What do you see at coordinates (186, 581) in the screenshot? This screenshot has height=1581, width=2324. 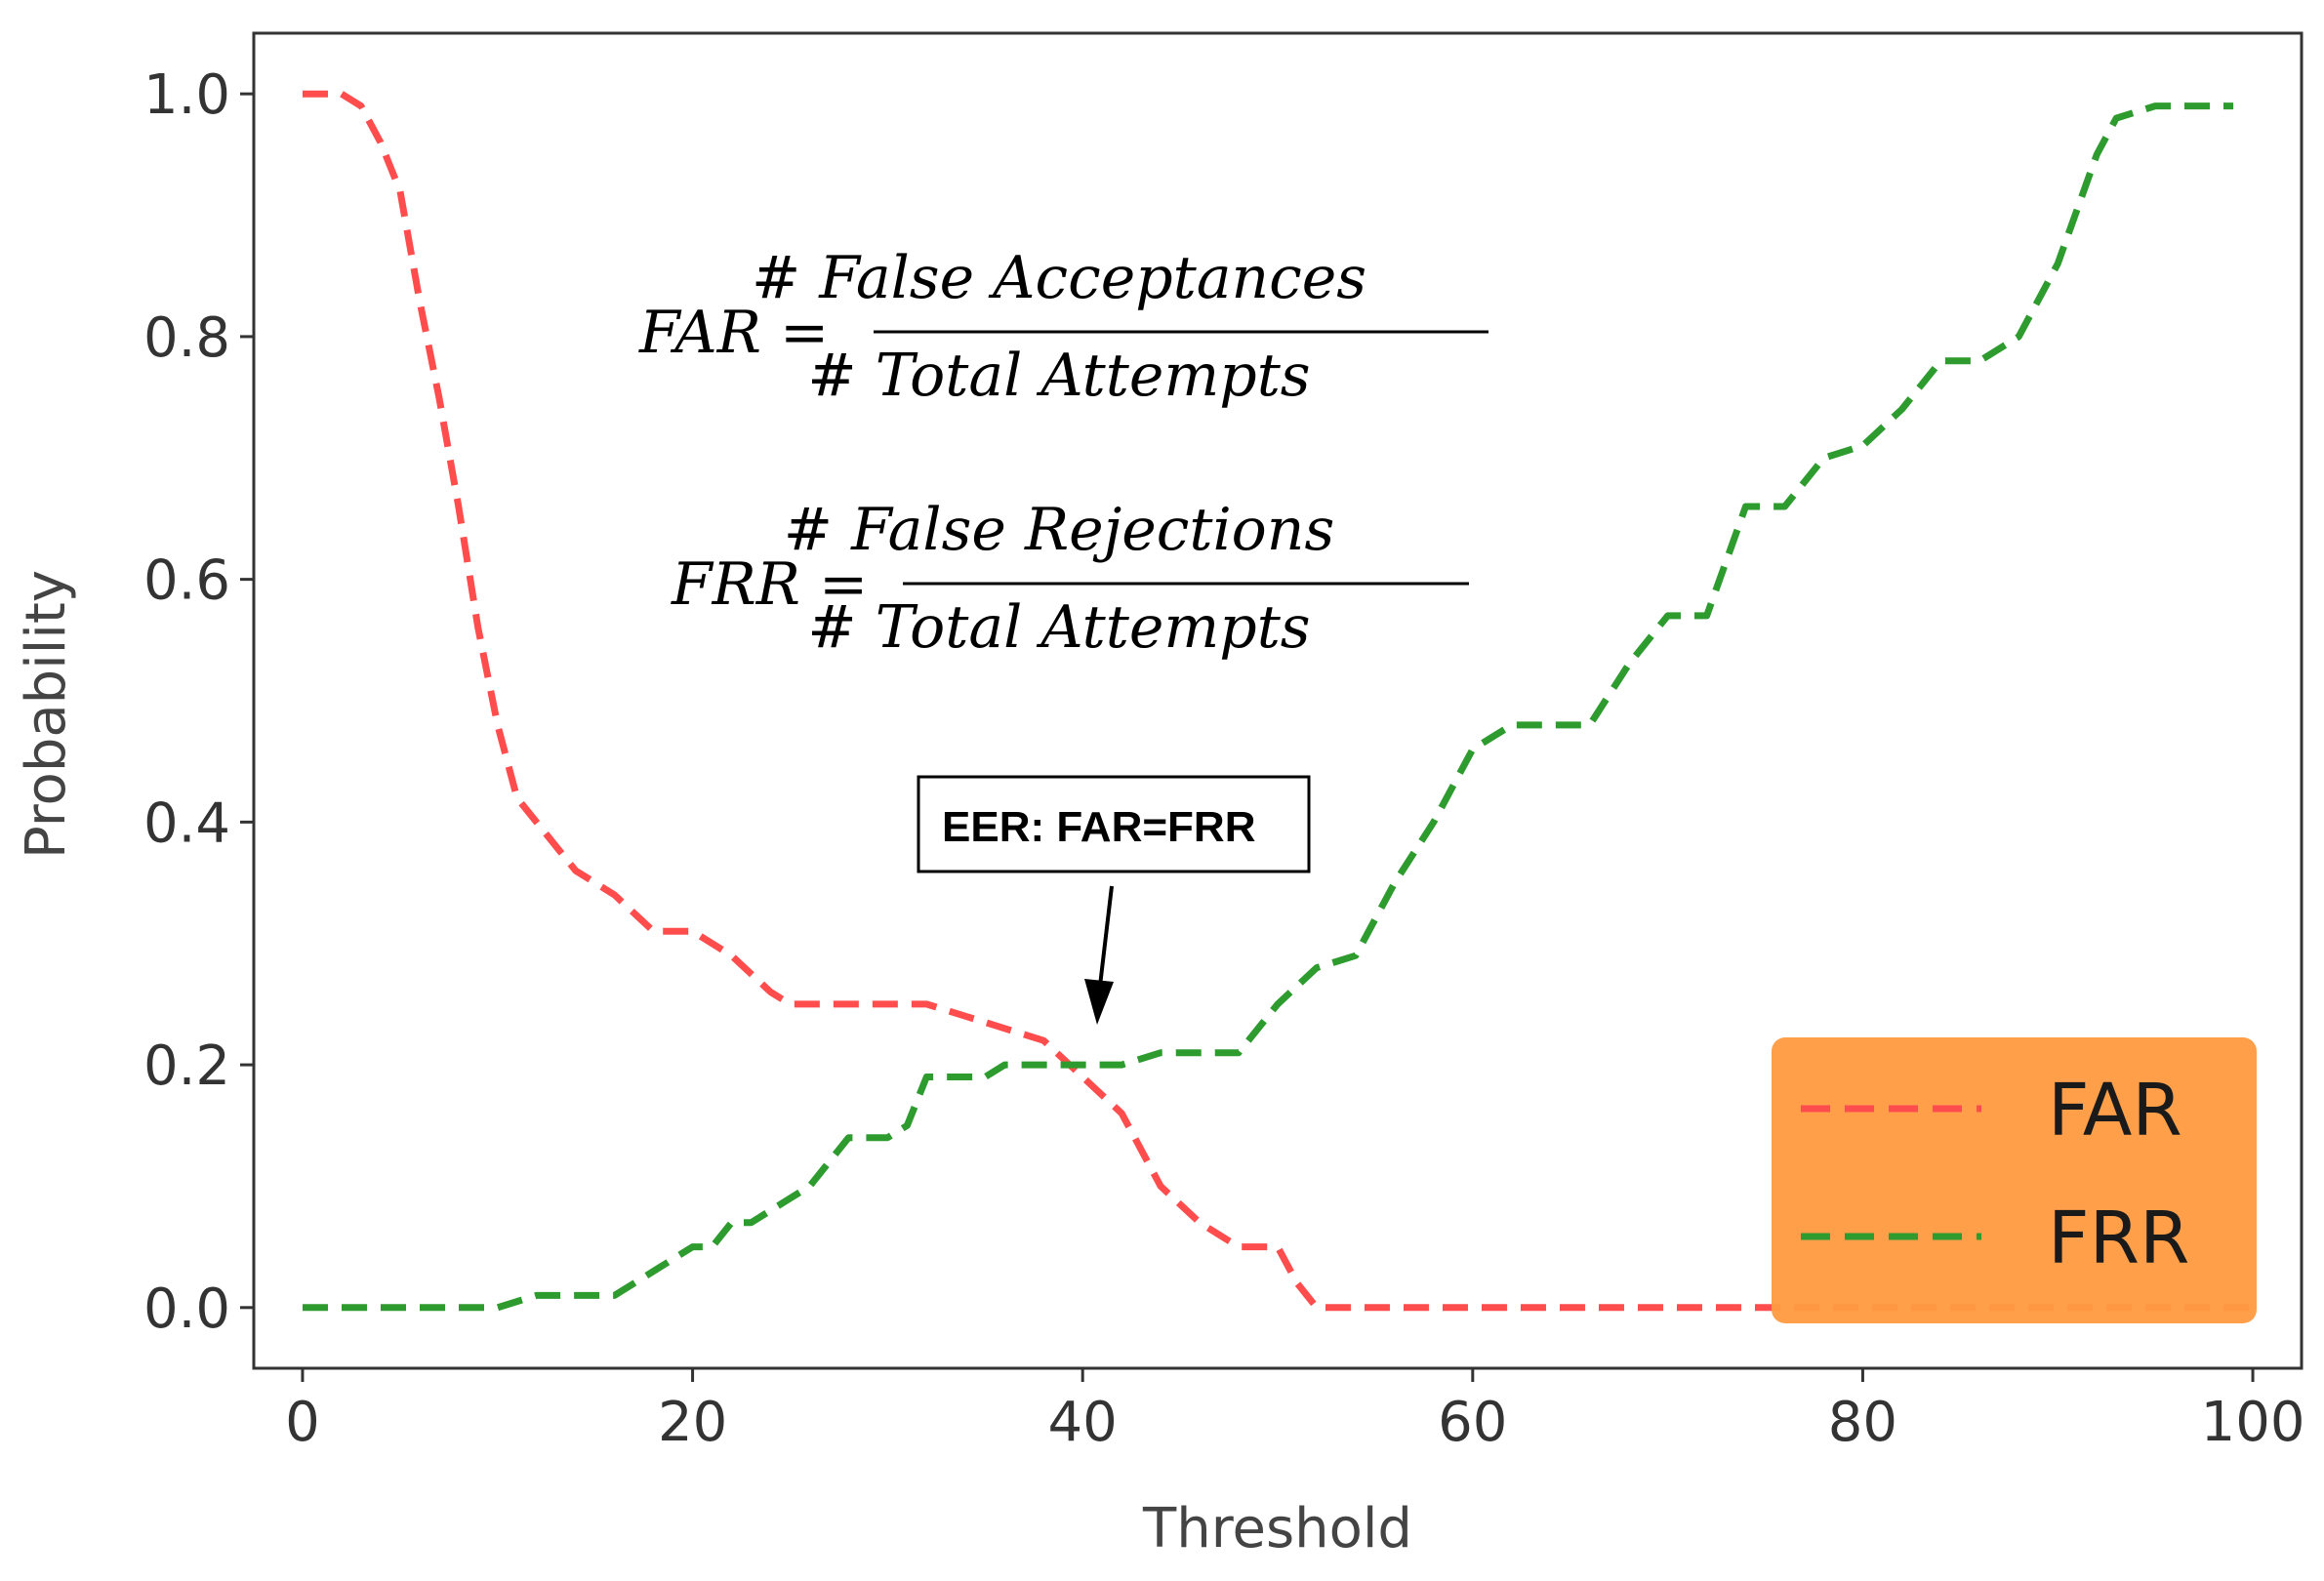 I see `y-tick-label: 0.6` at bounding box center [186, 581].